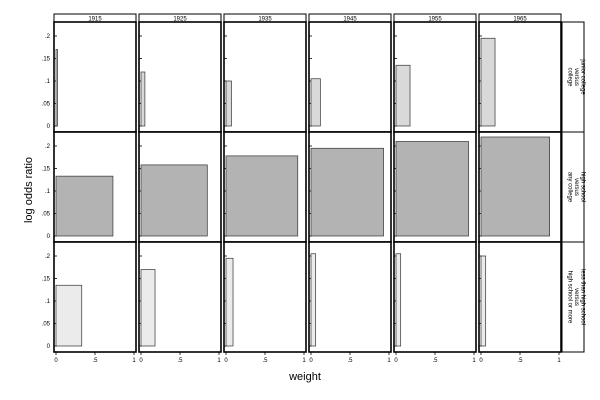  Describe the element at coordinates (570, 297) in the screenshot. I see `row-label-line: high school or more` at that location.